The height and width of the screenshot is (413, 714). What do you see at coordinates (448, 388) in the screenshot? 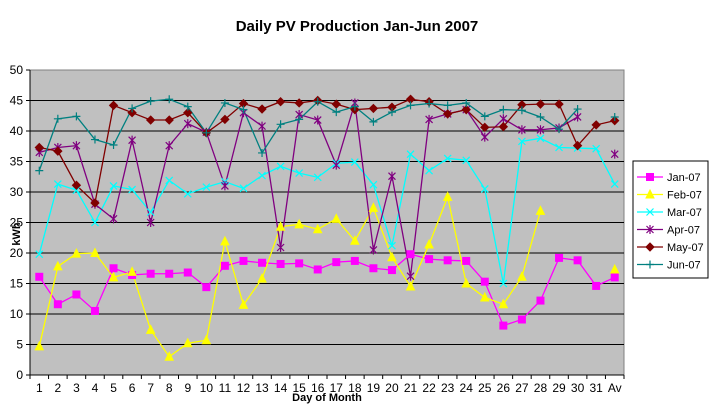
I see `x-tick-label: 23` at bounding box center [448, 388].